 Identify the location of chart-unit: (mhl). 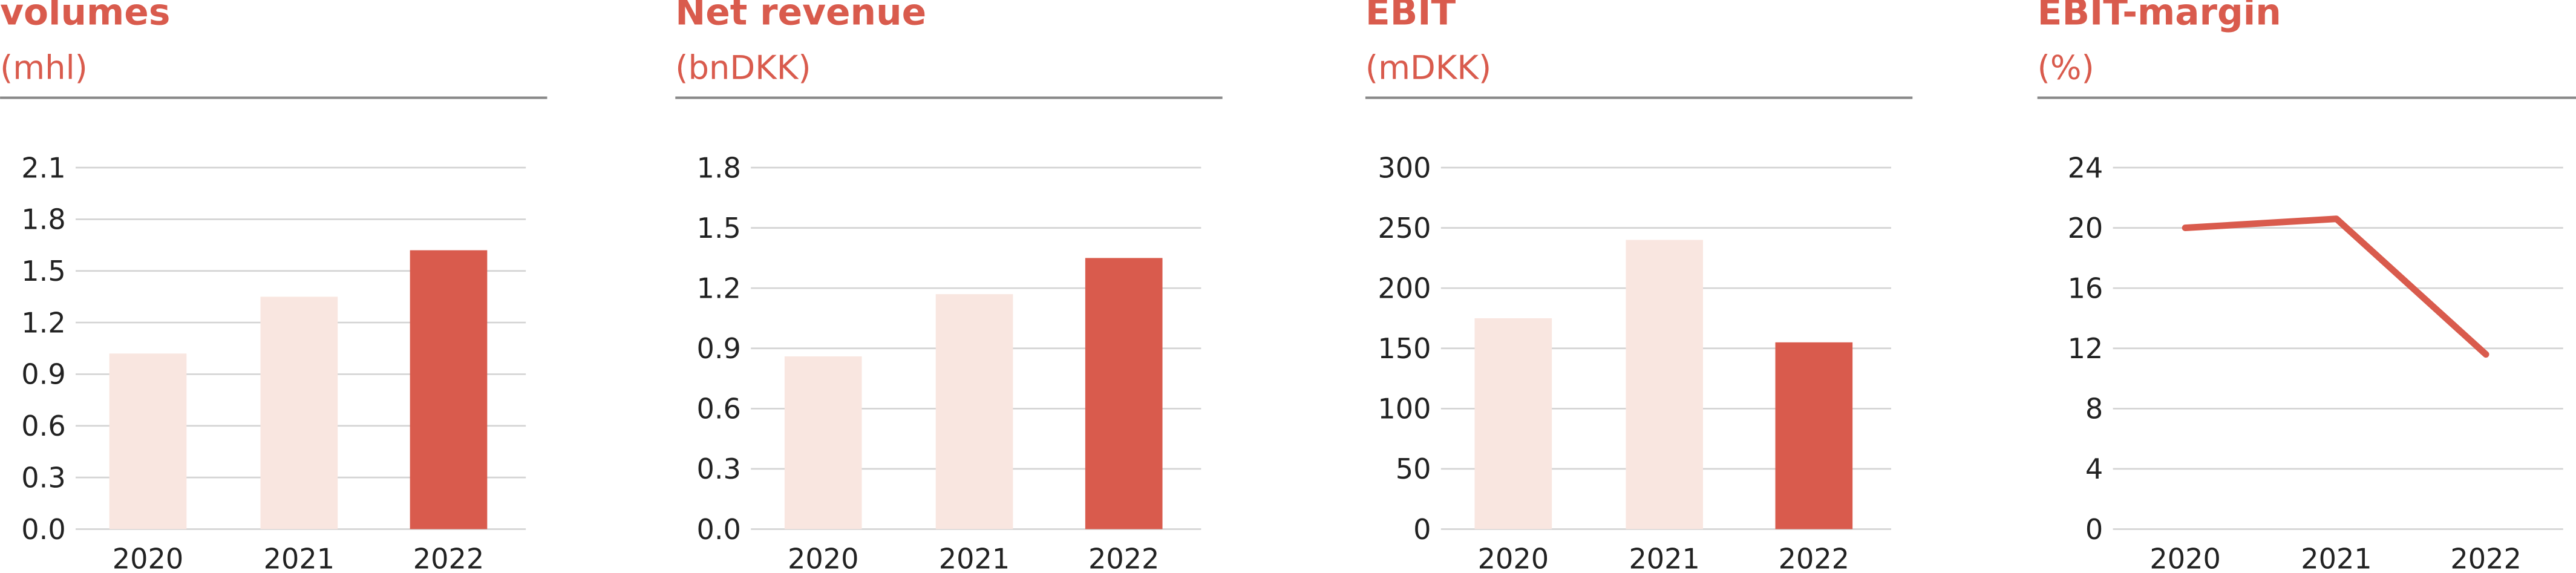
(44, 67).